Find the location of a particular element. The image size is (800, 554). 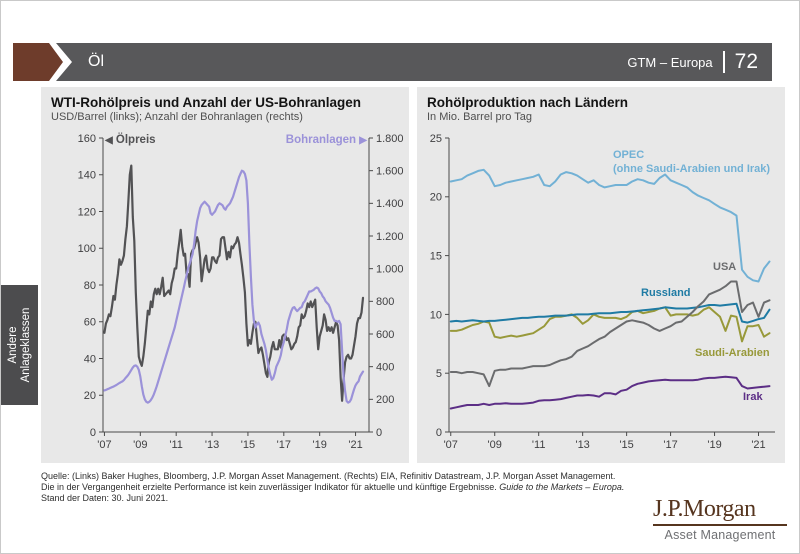

sidebar-tab: Andere Anlageklassen is located at coordinates (19, 345).